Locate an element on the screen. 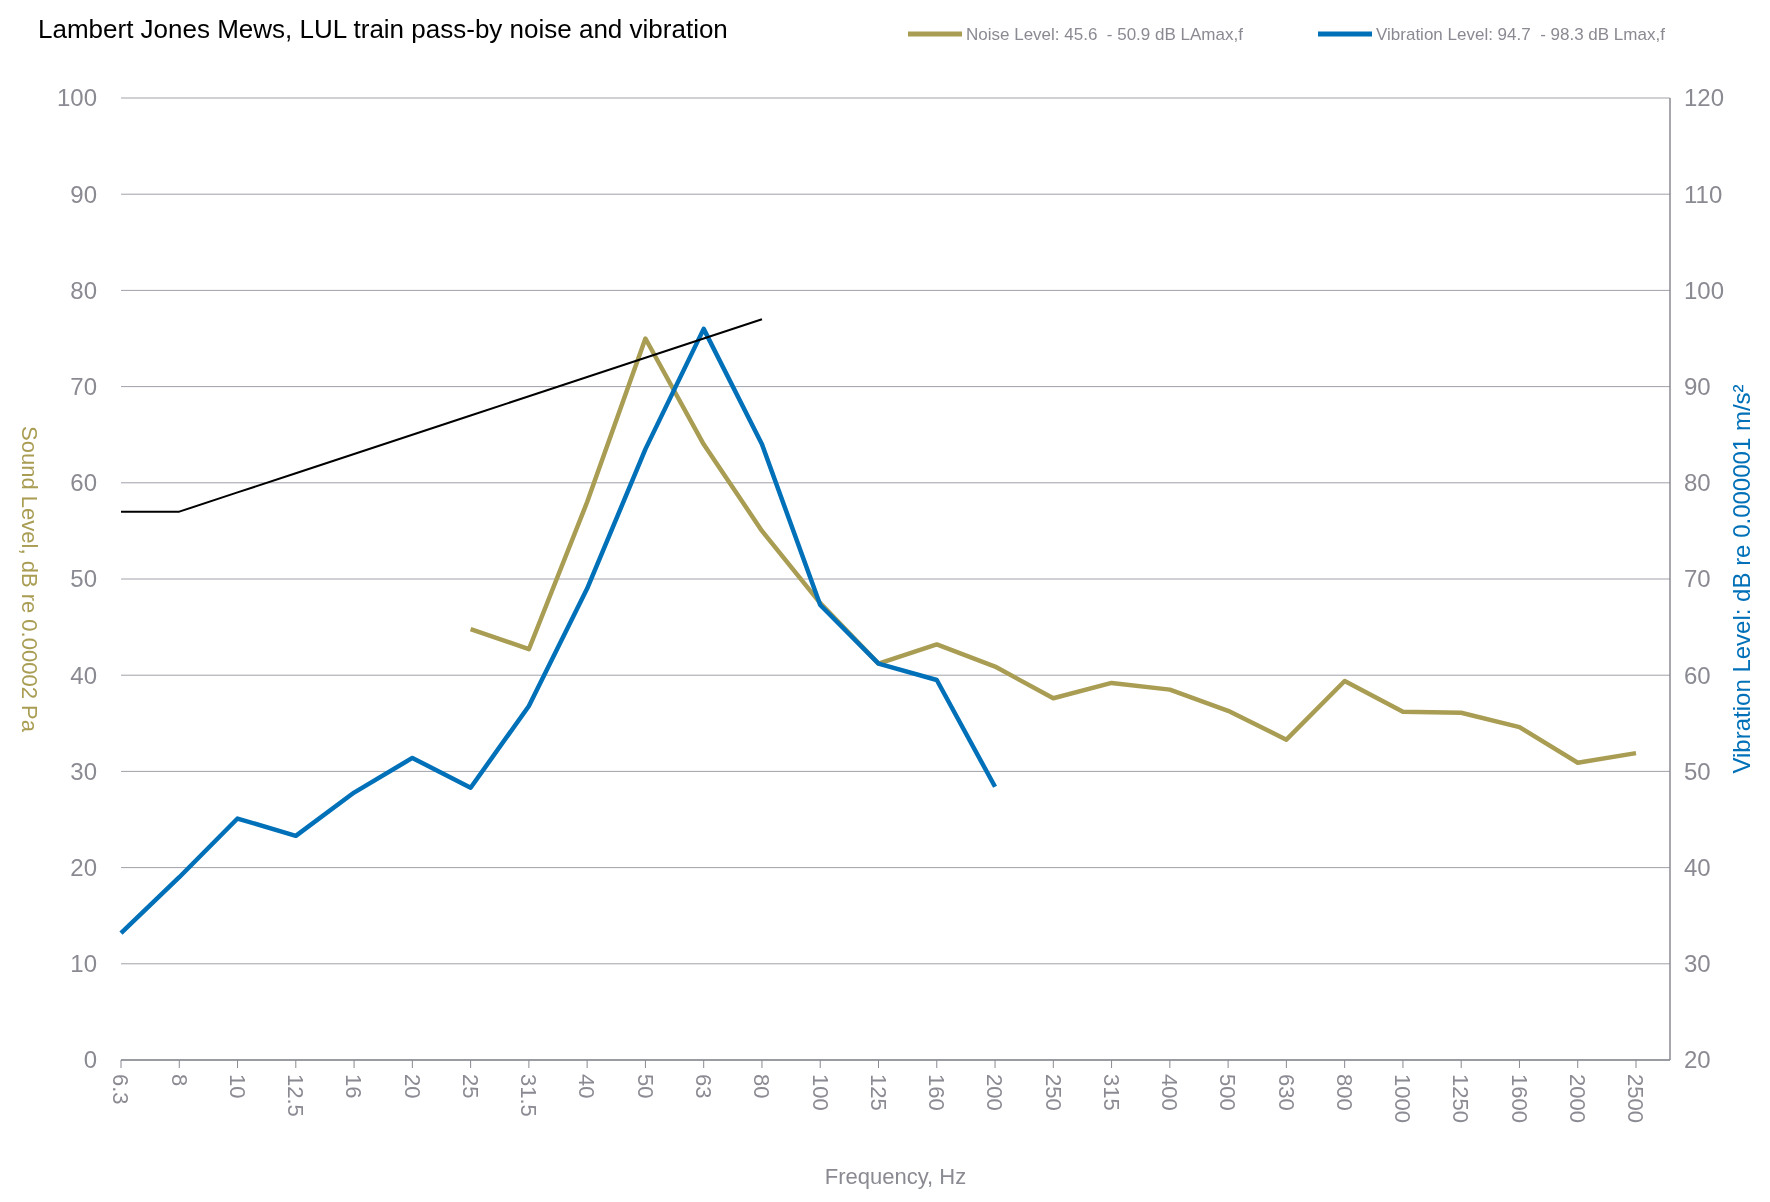  x-tick-label: 500 is located at coordinates (1228, 1092).